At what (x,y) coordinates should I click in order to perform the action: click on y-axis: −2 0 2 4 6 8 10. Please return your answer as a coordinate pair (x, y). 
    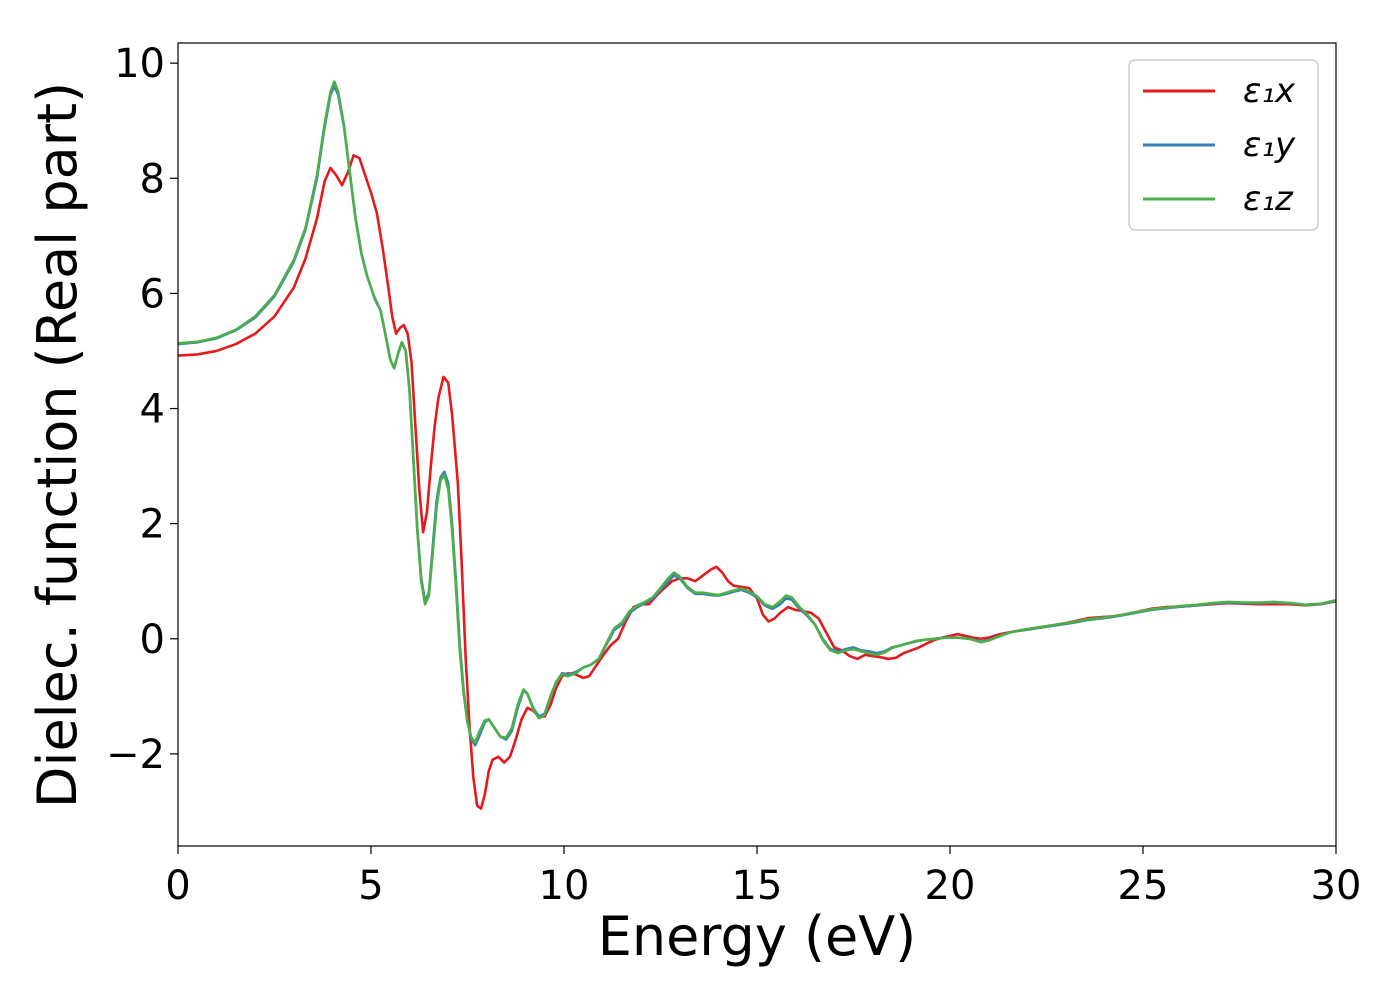
    Looking at the image, I should click on (142, 409).